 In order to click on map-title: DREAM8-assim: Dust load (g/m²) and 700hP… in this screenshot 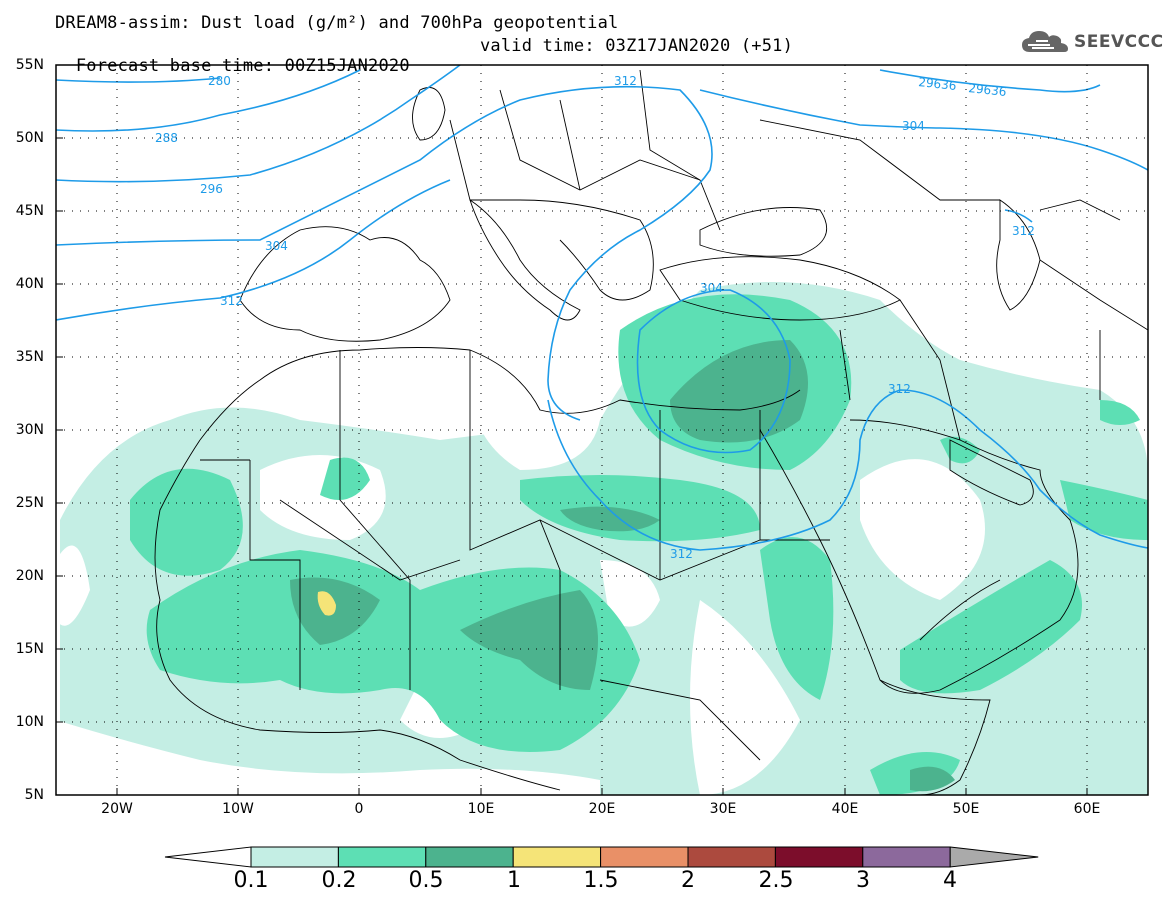, I will do `click(337, 23)`.